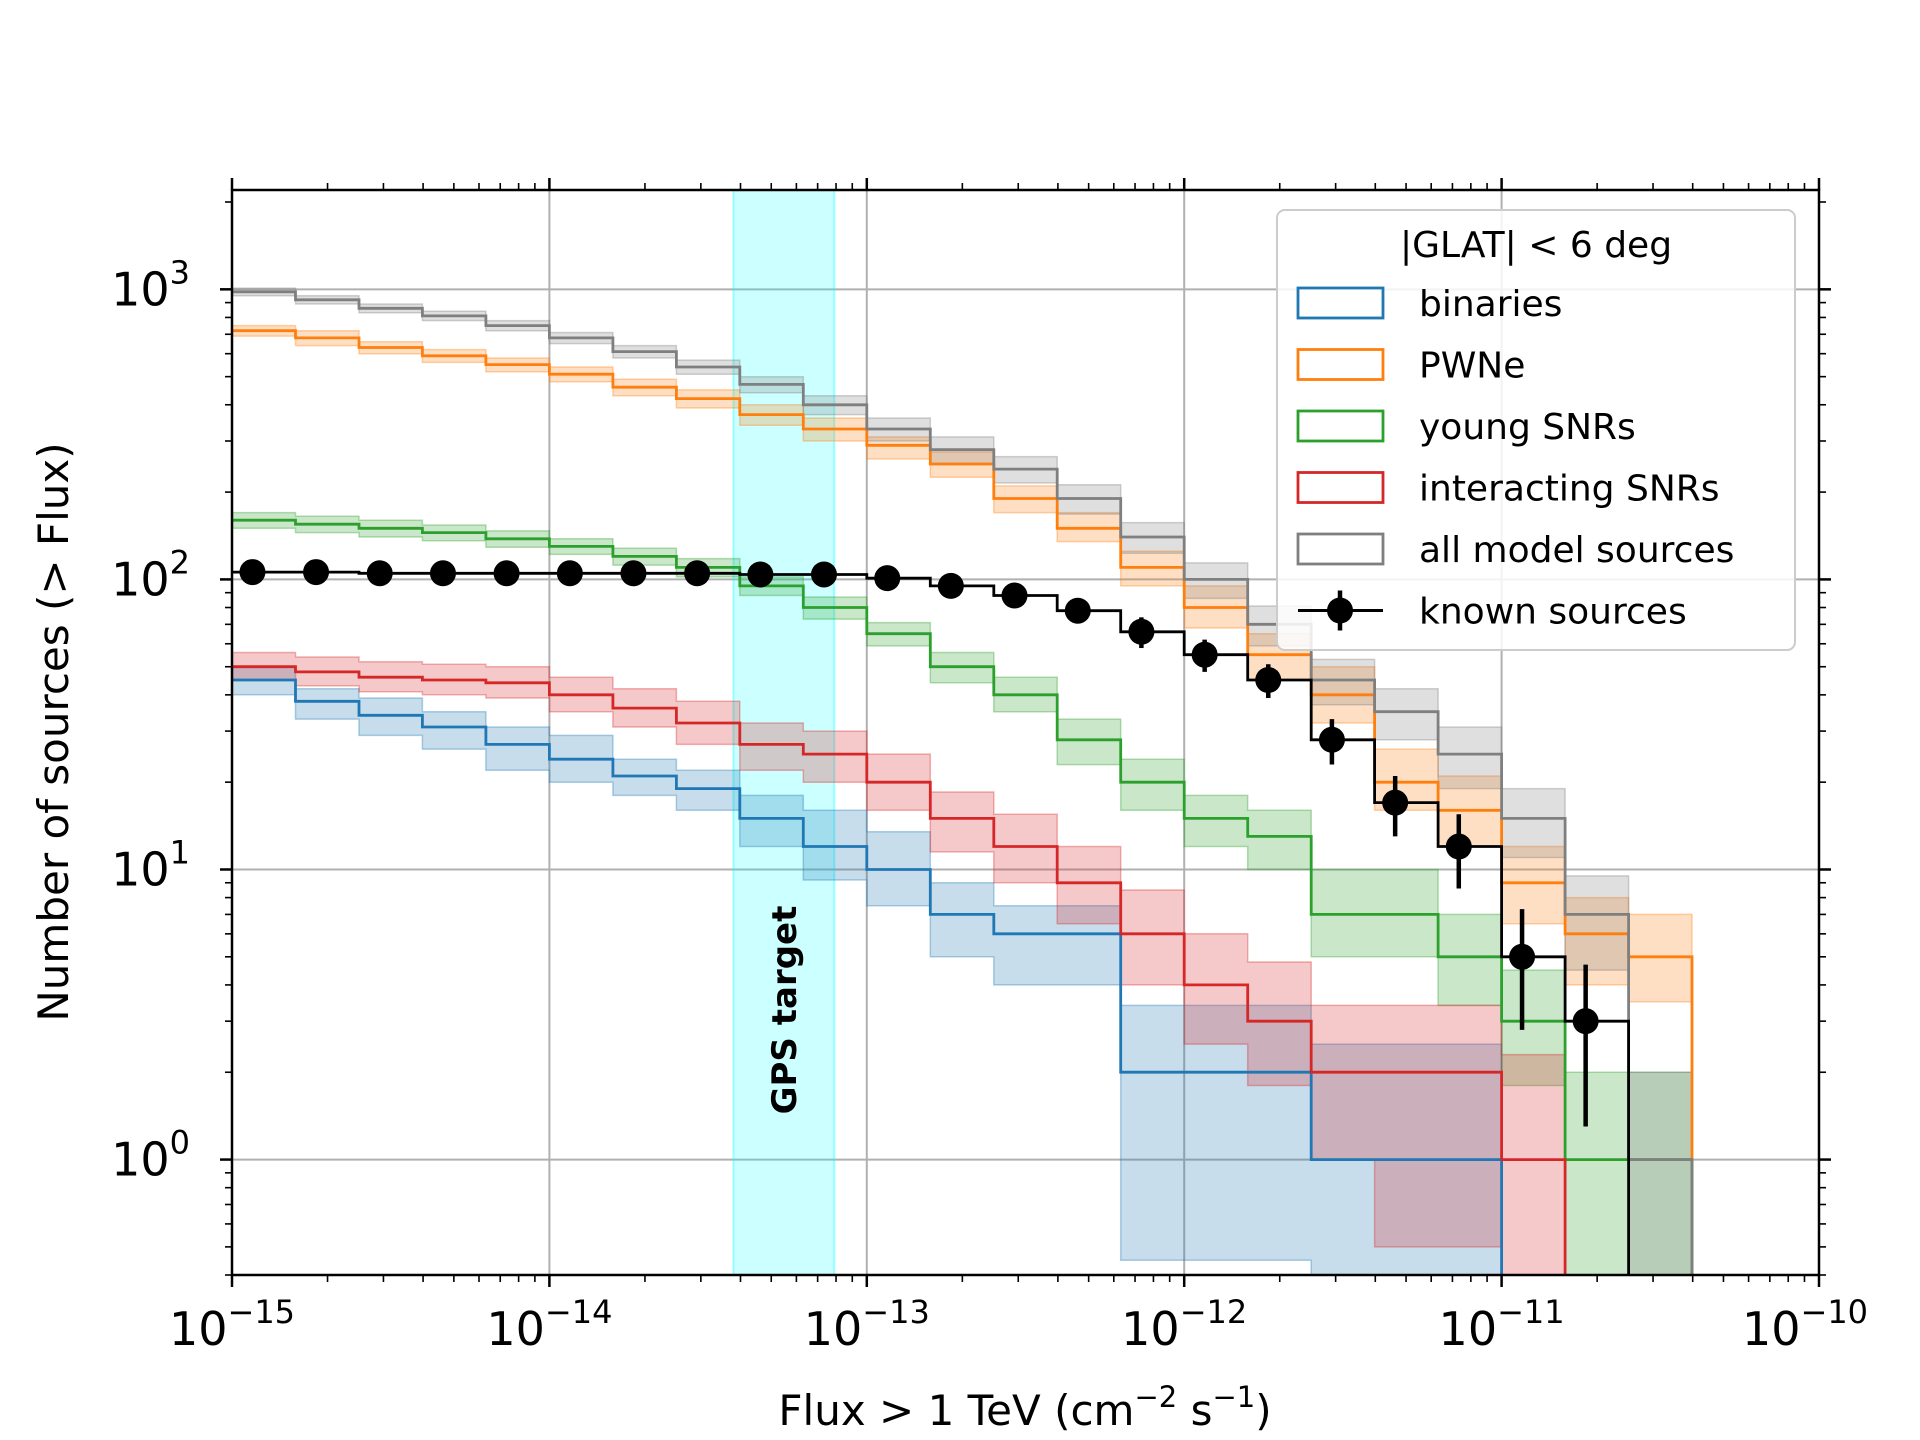 This screenshot has width=1920, height=1440. I want to click on x-axis-label: Flux > 1 TeV (cm−2 s−1), so click(1024, 1407).